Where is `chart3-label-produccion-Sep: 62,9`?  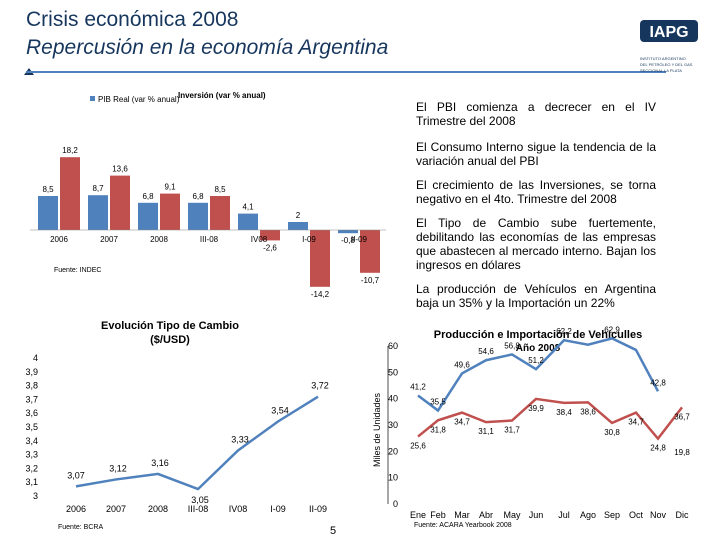 chart3-label-produccion-Sep: 62,9 is located at coordinates (612, 329).